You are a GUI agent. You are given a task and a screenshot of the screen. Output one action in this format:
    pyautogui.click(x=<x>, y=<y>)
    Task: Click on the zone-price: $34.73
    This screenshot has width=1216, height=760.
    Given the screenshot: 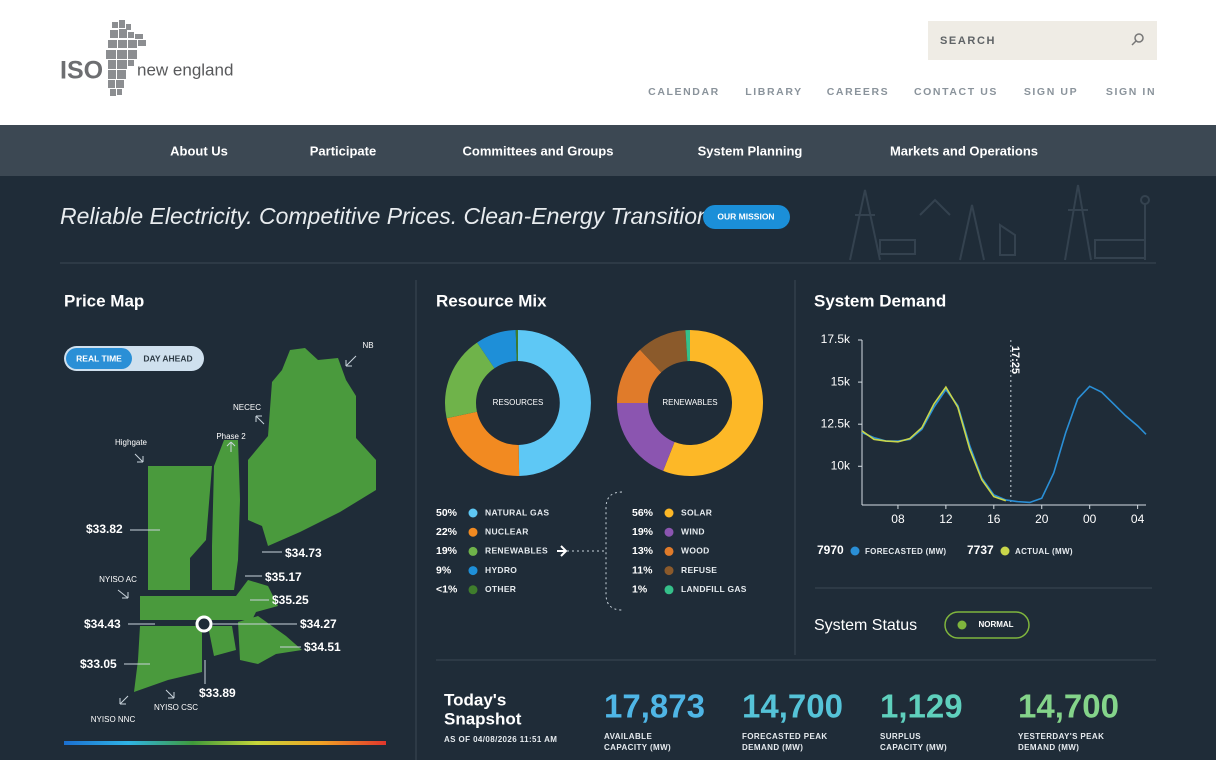 What is the action you would take?
    pyautogui.click(x=303, y=553)
    